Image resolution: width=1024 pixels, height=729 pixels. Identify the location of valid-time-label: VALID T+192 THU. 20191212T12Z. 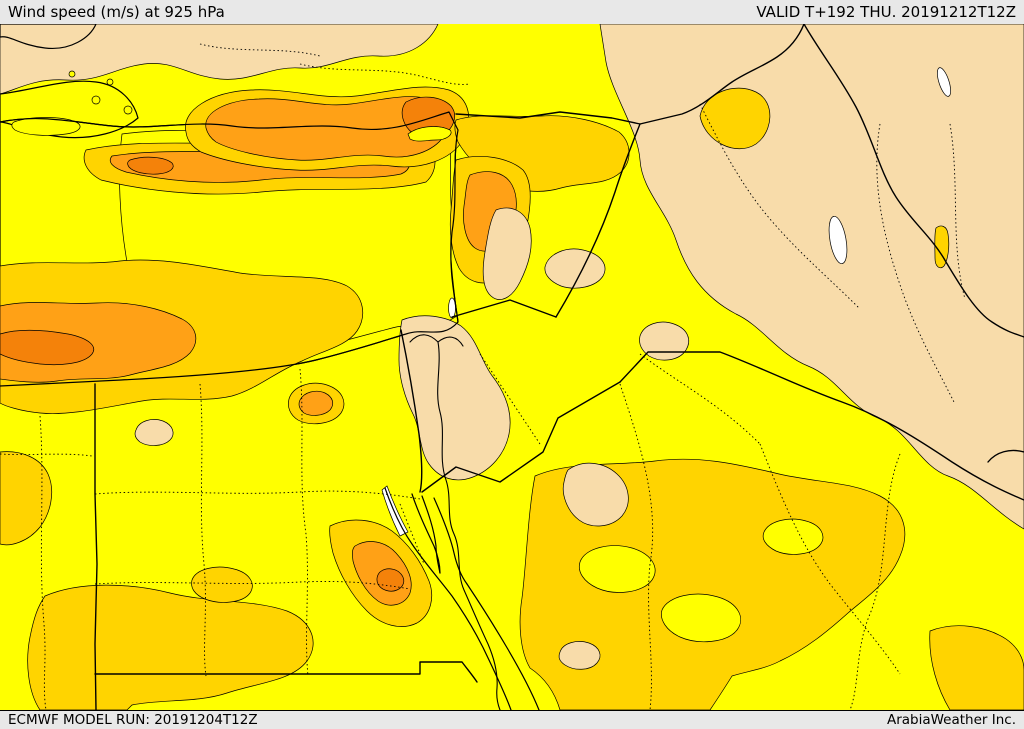
(886, 12).